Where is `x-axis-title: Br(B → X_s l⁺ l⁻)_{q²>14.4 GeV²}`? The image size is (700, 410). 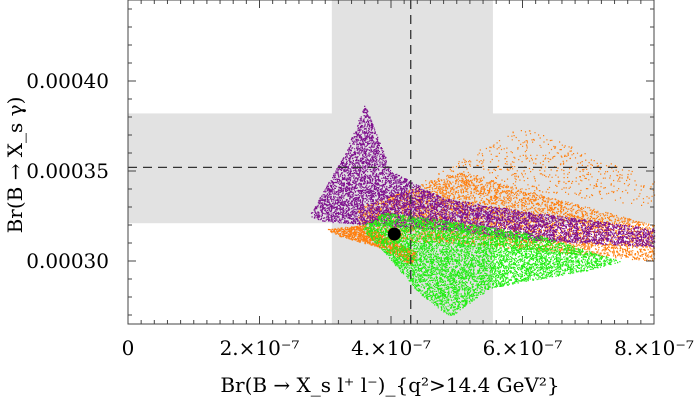
x-axis-title: Br(B → X_s l⁺ l⁻)_{q²>14.4 GeV²} is located at coordinates (389, 385).